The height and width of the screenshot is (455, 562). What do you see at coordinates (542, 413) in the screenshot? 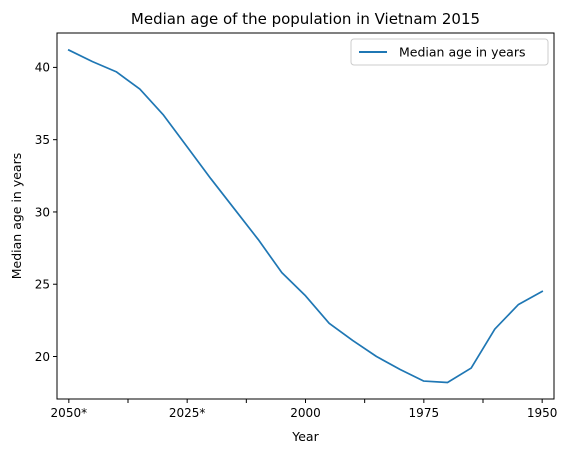
I see `x-tick-label: 1950` at bounding box center [542, 413].